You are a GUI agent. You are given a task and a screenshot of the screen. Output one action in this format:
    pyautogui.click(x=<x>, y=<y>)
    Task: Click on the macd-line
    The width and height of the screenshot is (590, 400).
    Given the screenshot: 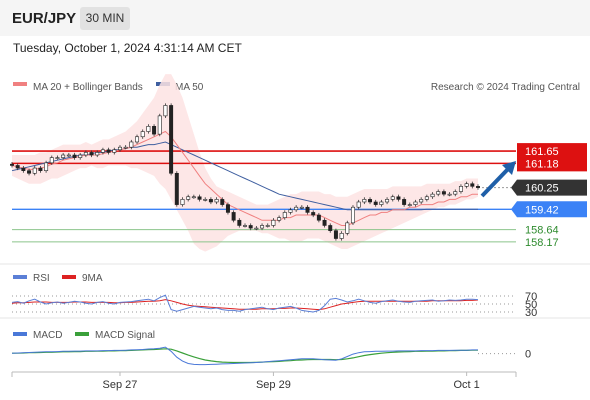 What is the action you would take?
    pyautogui.click(x=244, y=356)
    